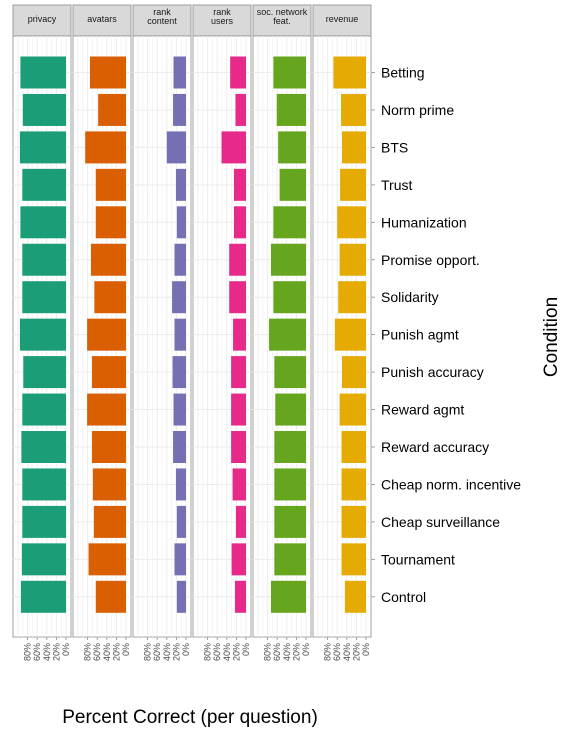  What do you see at coordinates (435, 447) in the screenshot?
I see `condition-label: Reward accuracy` at bounding box center [435, 447].